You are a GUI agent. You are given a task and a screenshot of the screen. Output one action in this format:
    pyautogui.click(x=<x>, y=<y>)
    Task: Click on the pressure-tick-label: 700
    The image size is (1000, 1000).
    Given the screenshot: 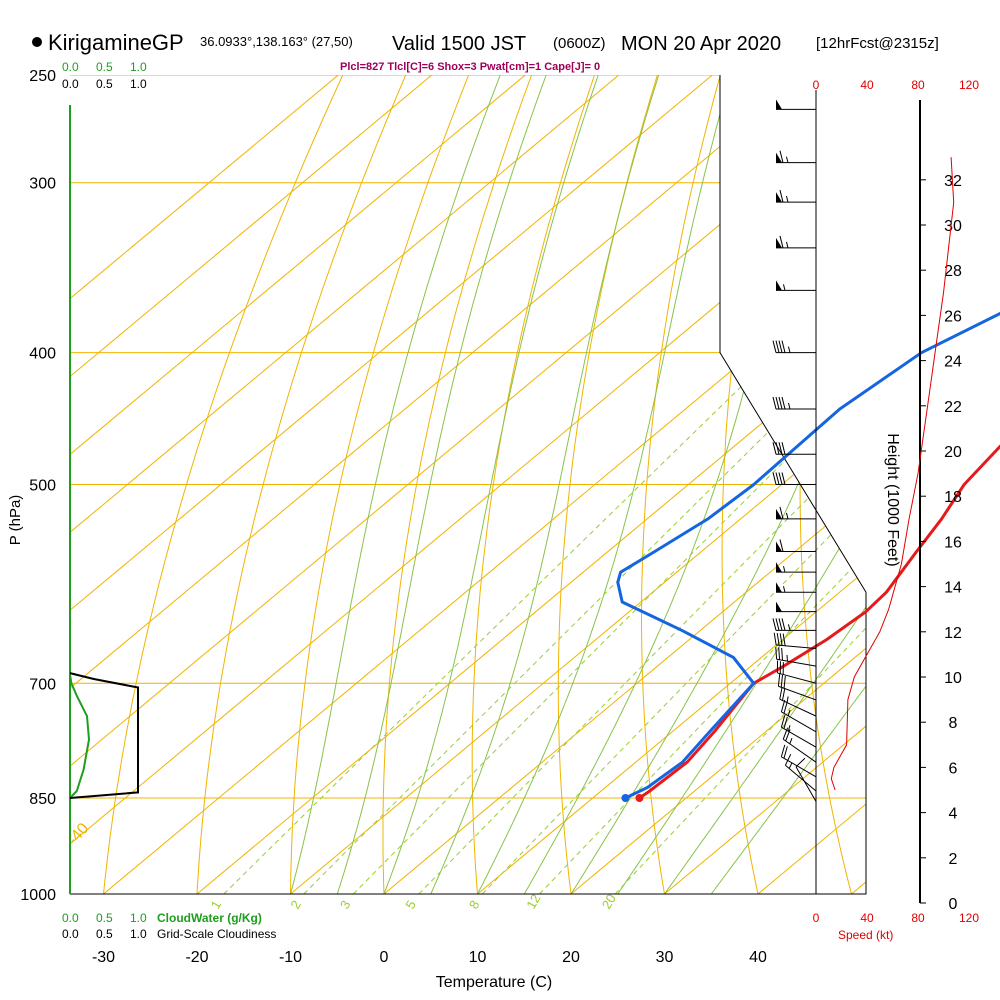 What is the action you would take?
    pyautogui.click(x=42, y=684)
    